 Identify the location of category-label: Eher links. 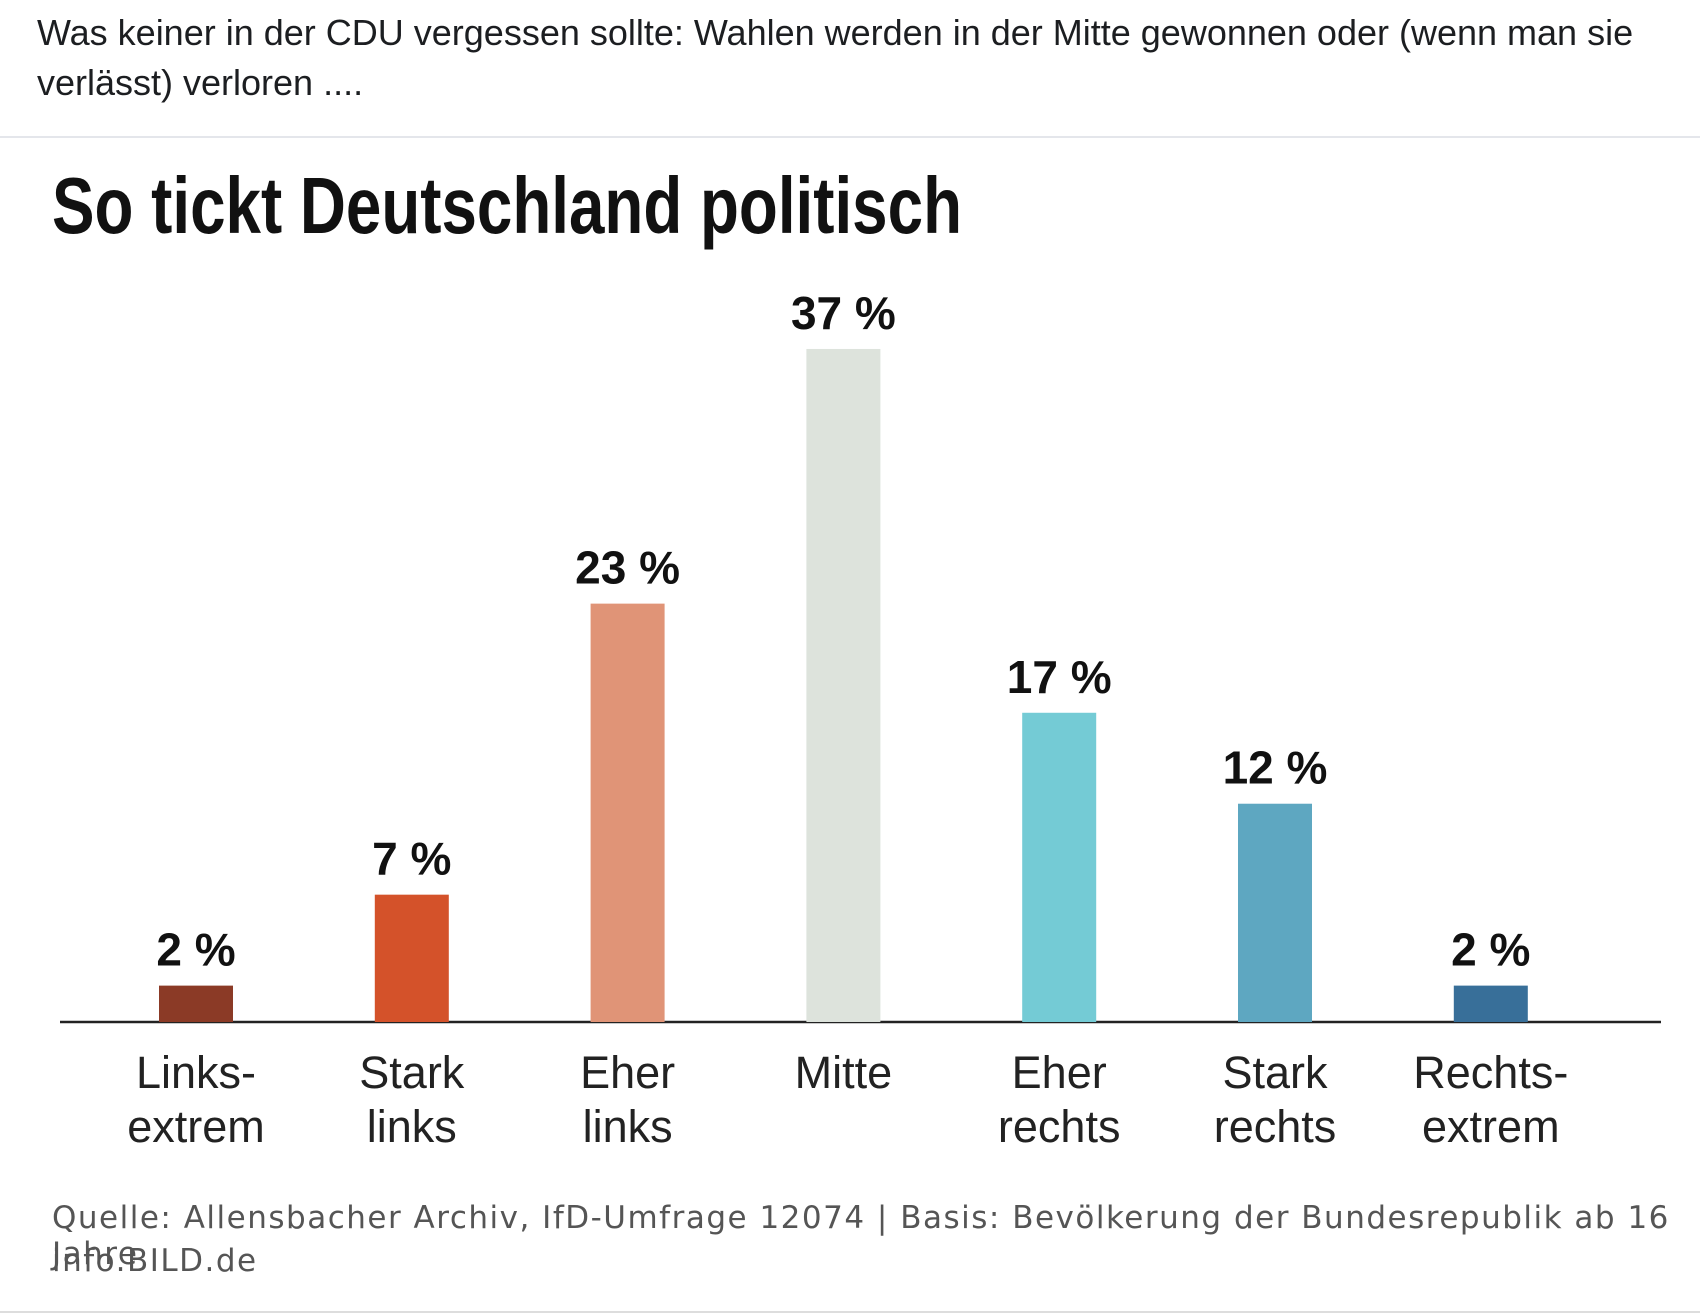
(628, 1099).